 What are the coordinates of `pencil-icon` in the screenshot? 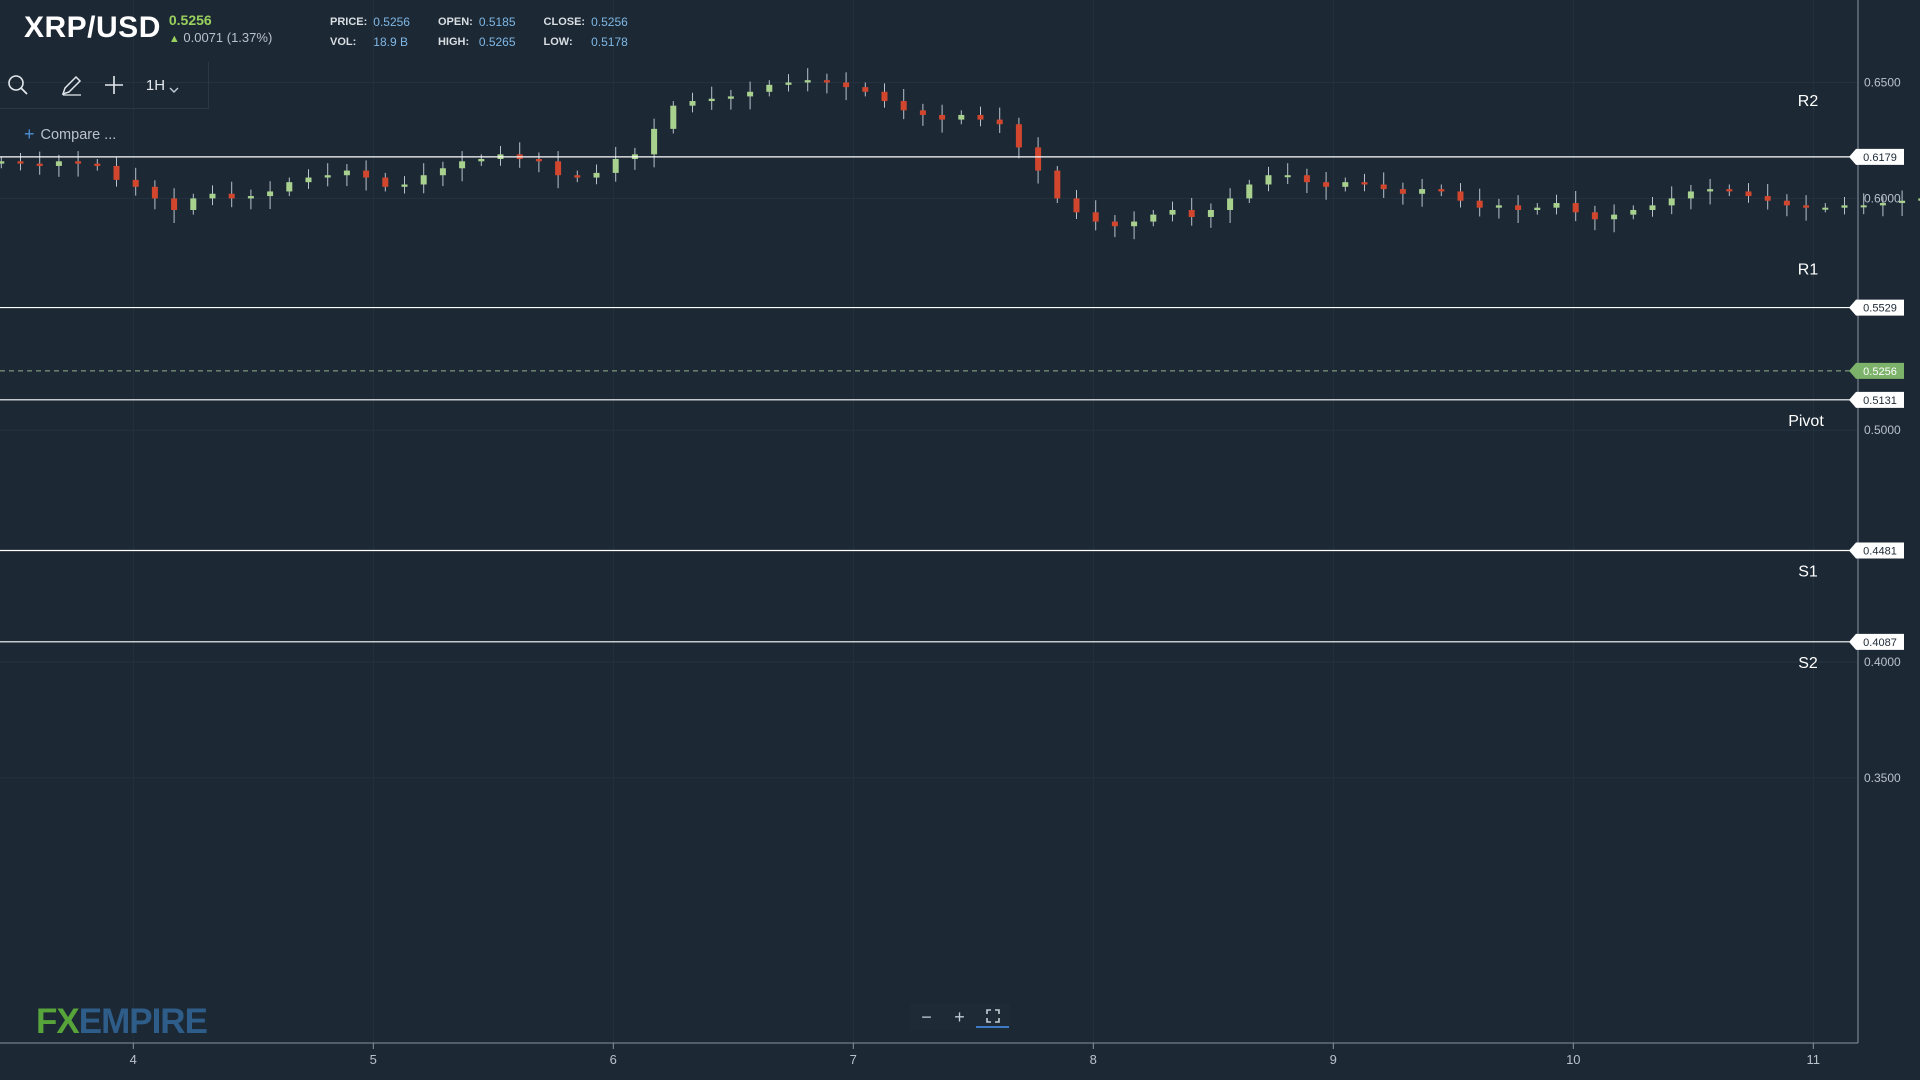 It's located at (72, 85).